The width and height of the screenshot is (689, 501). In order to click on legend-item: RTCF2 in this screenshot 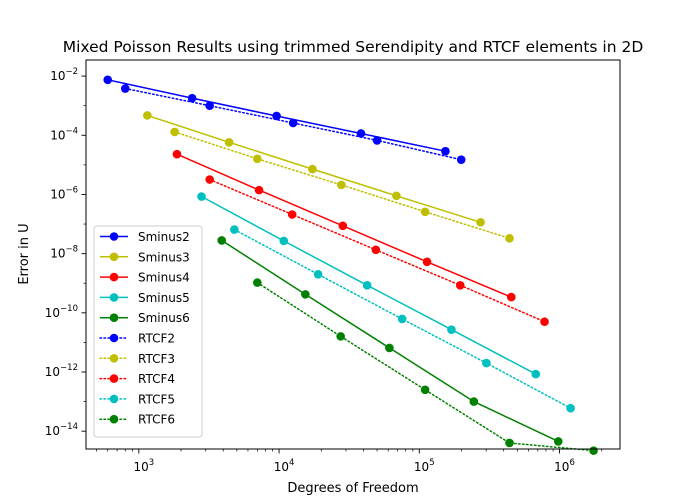, I will do `click(137, 339)`.